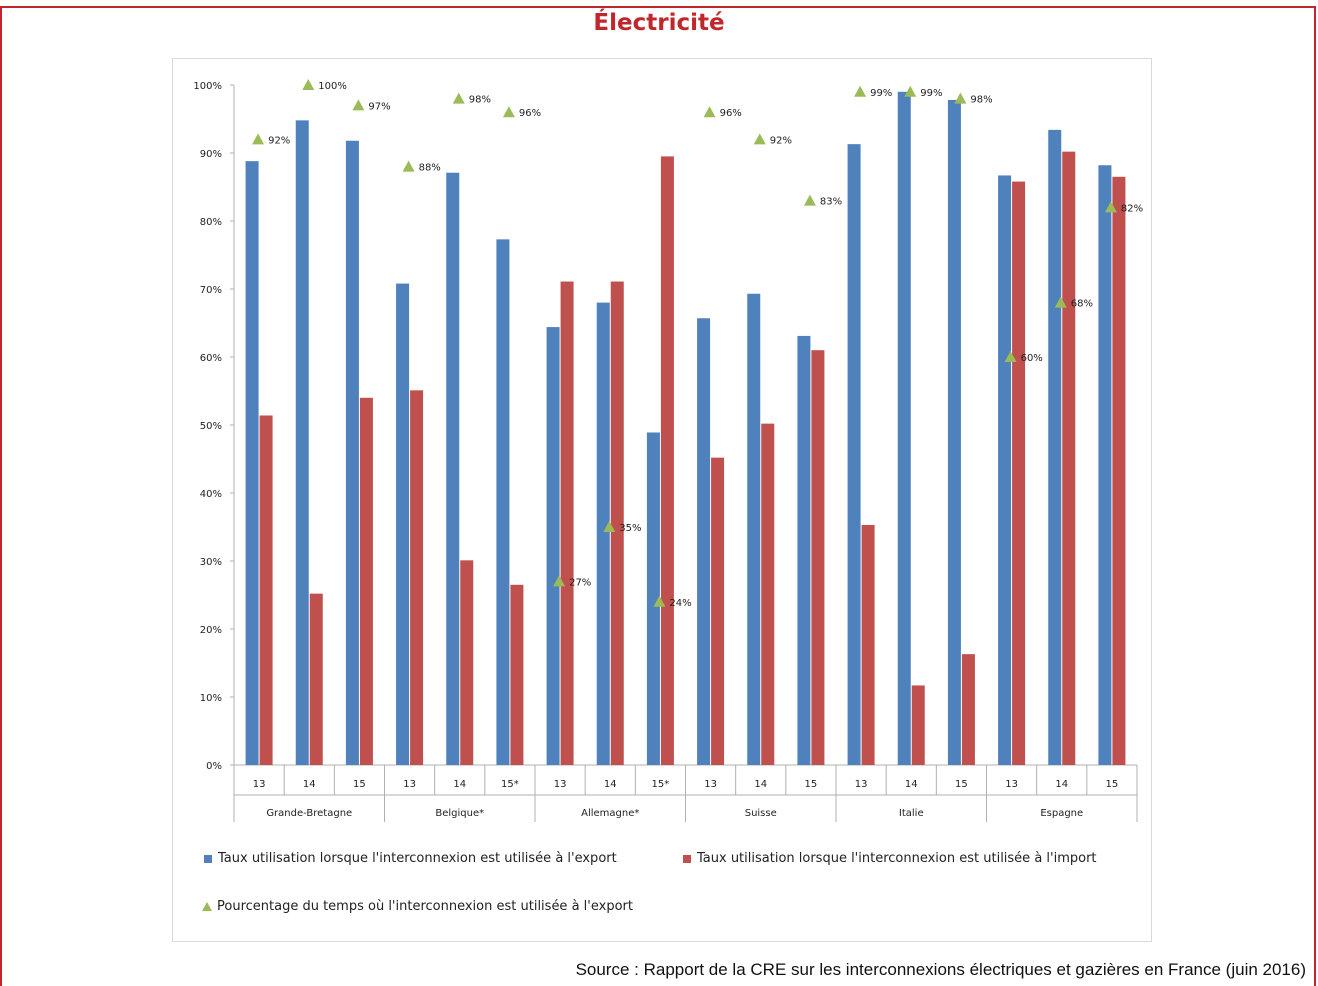 This screenshot has height=986, width=1318. Describe the element at coordinates (659, 23) in the screenshot. I see `page-title: Électricité` at that location.